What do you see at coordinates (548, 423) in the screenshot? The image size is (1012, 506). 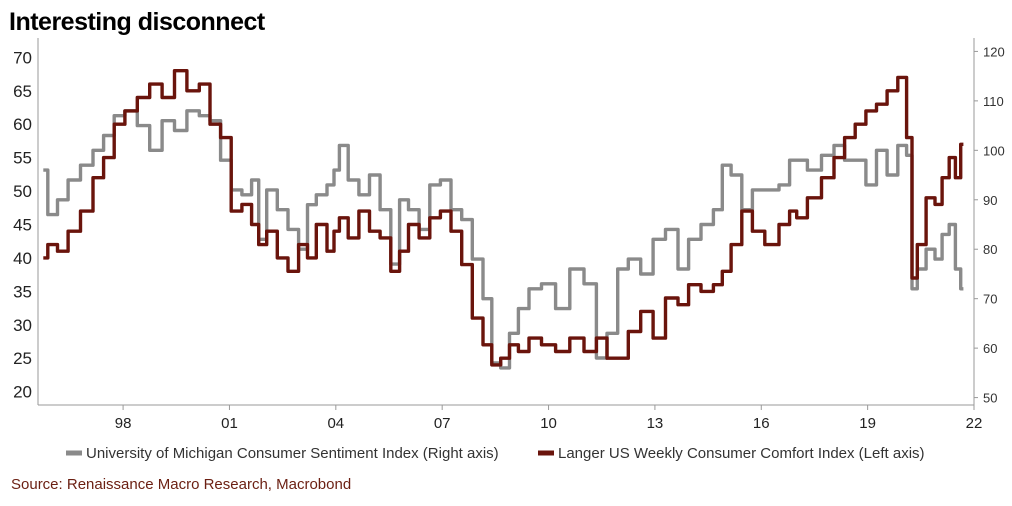 I see `x-tick-label: 10` at bounding box center [548, 423].